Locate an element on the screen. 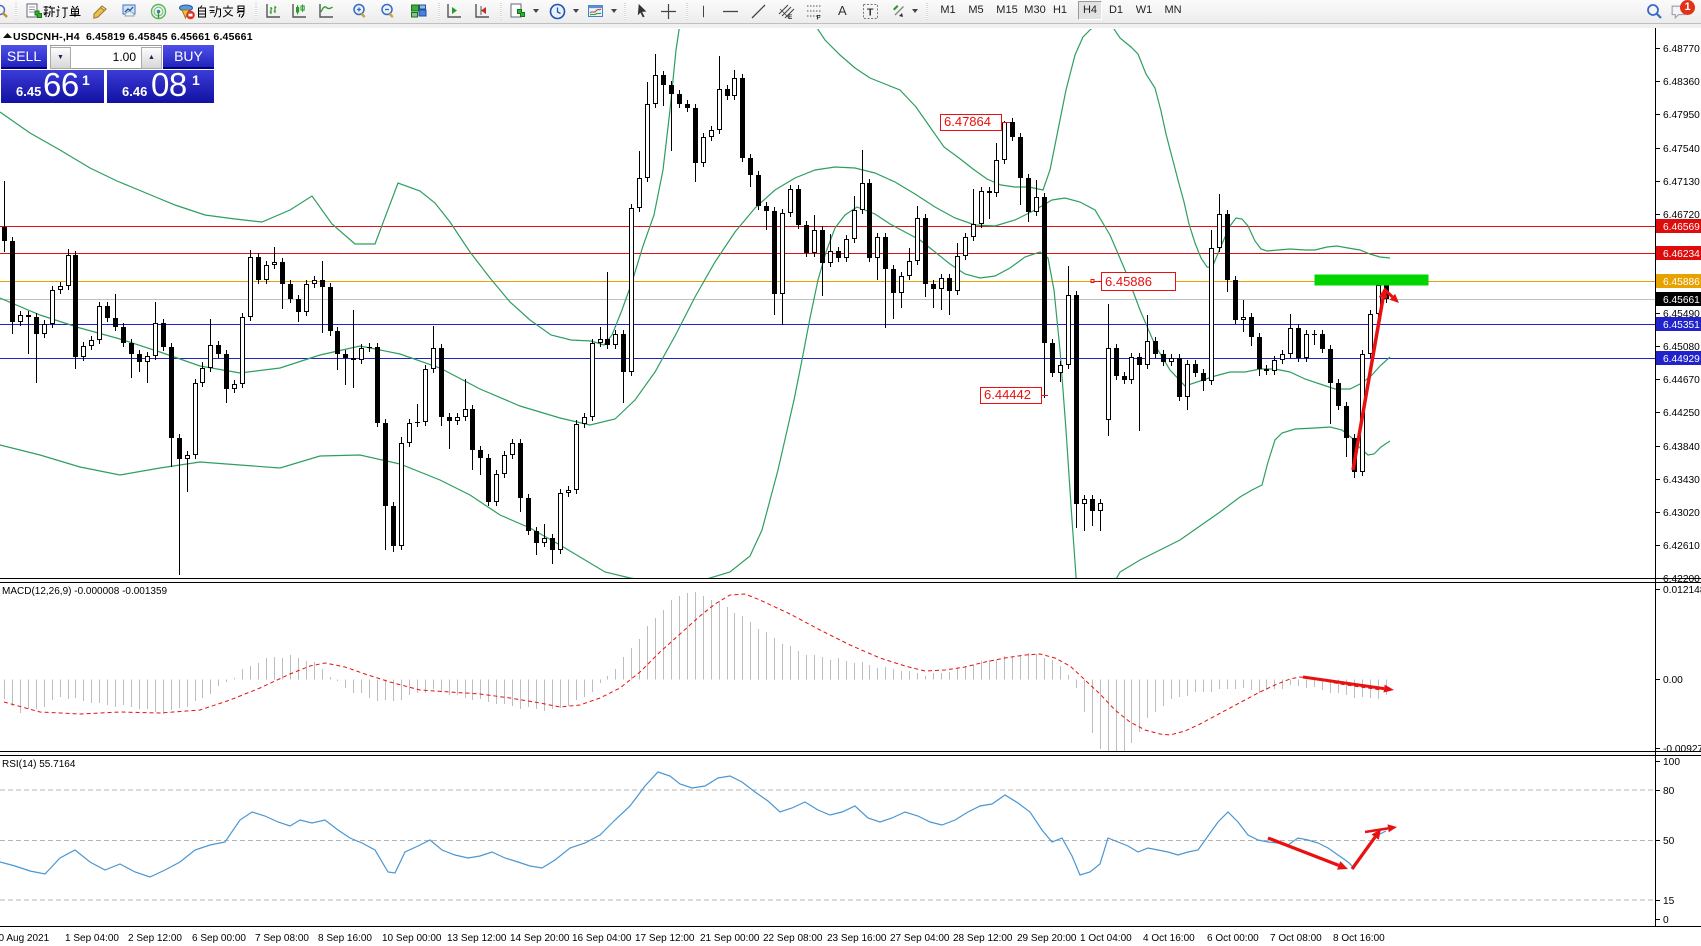 The image size is (1701, 946). svg-text: 6.45661 is located at coordinates (1681, 300).